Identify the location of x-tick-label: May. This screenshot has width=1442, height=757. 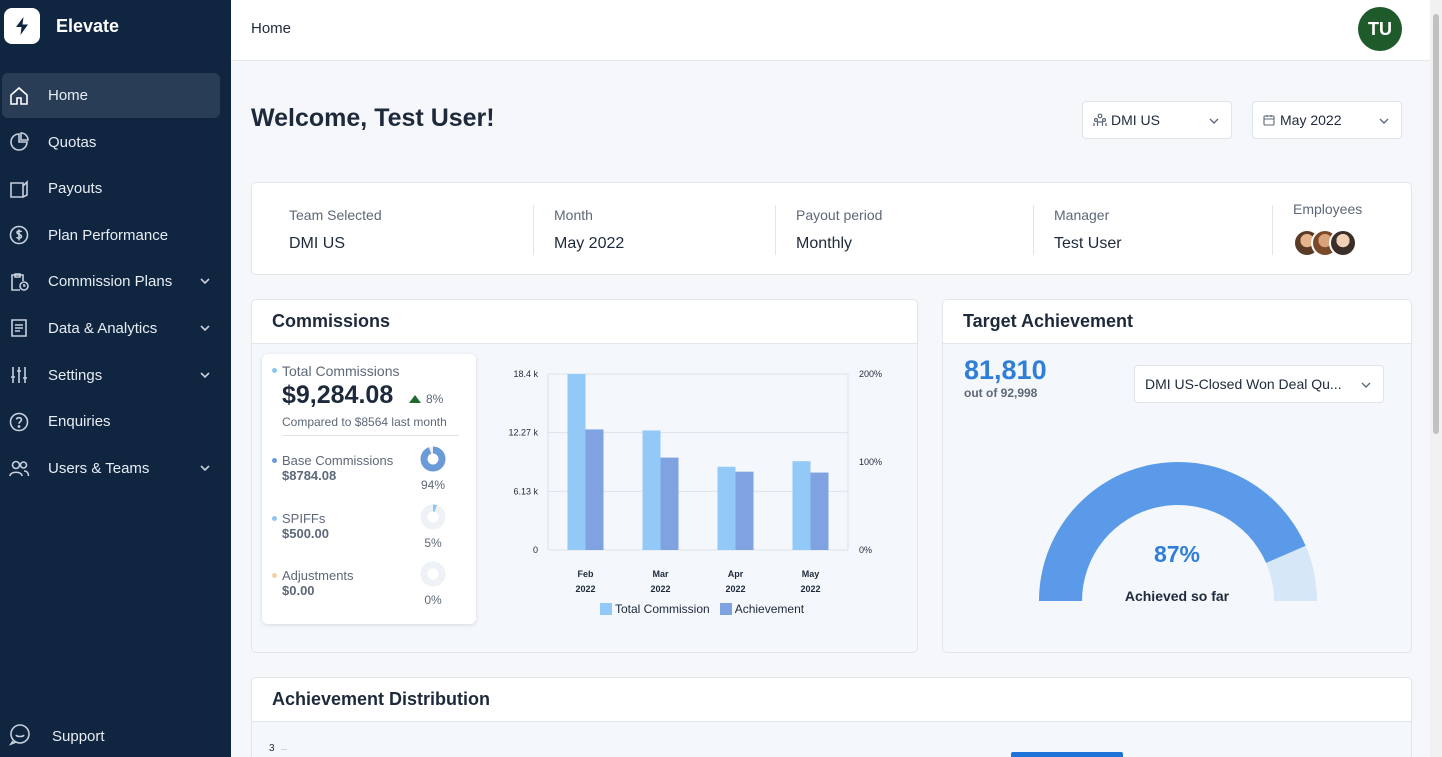
(811, 574).